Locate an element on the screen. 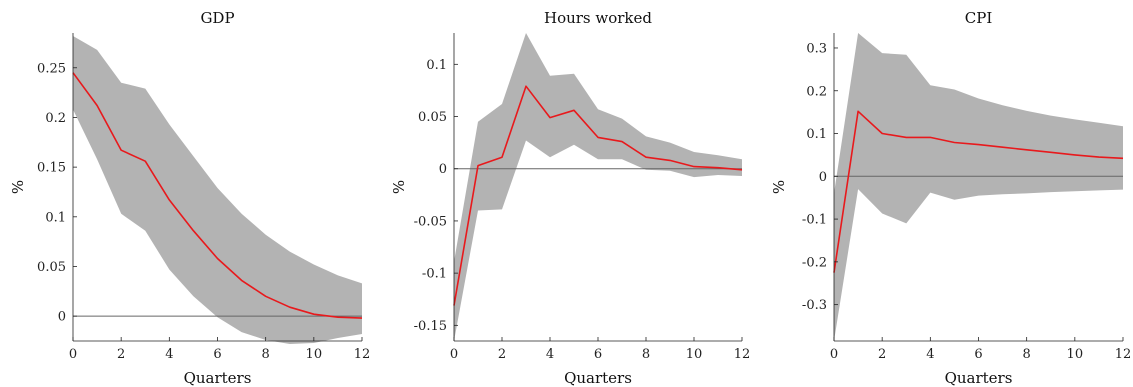 This screenshot has width=1133, height=387. chart-title: GDP is located at coordinates (217, 18).